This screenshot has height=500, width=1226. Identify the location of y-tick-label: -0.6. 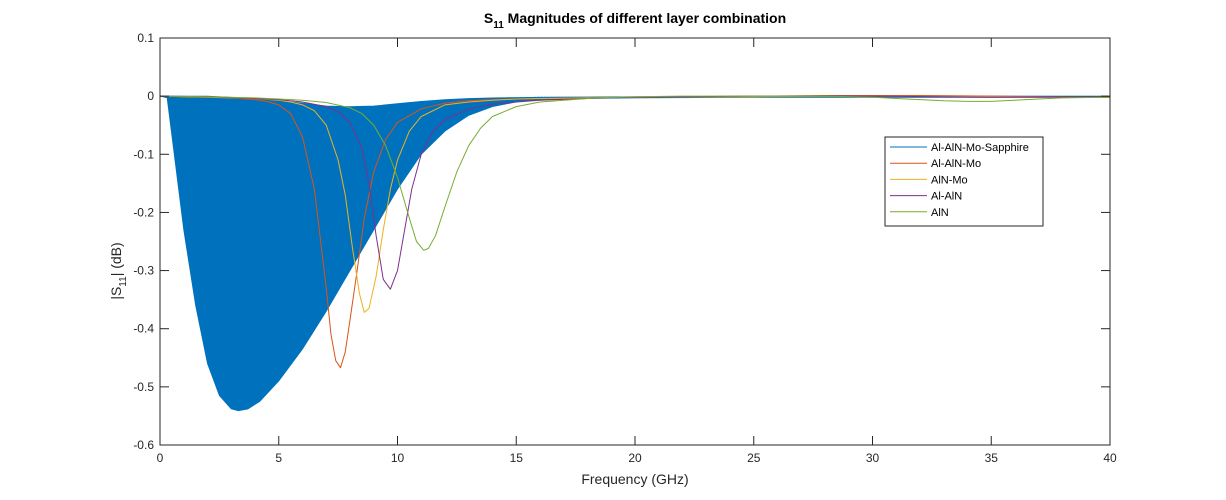
(143, 445).